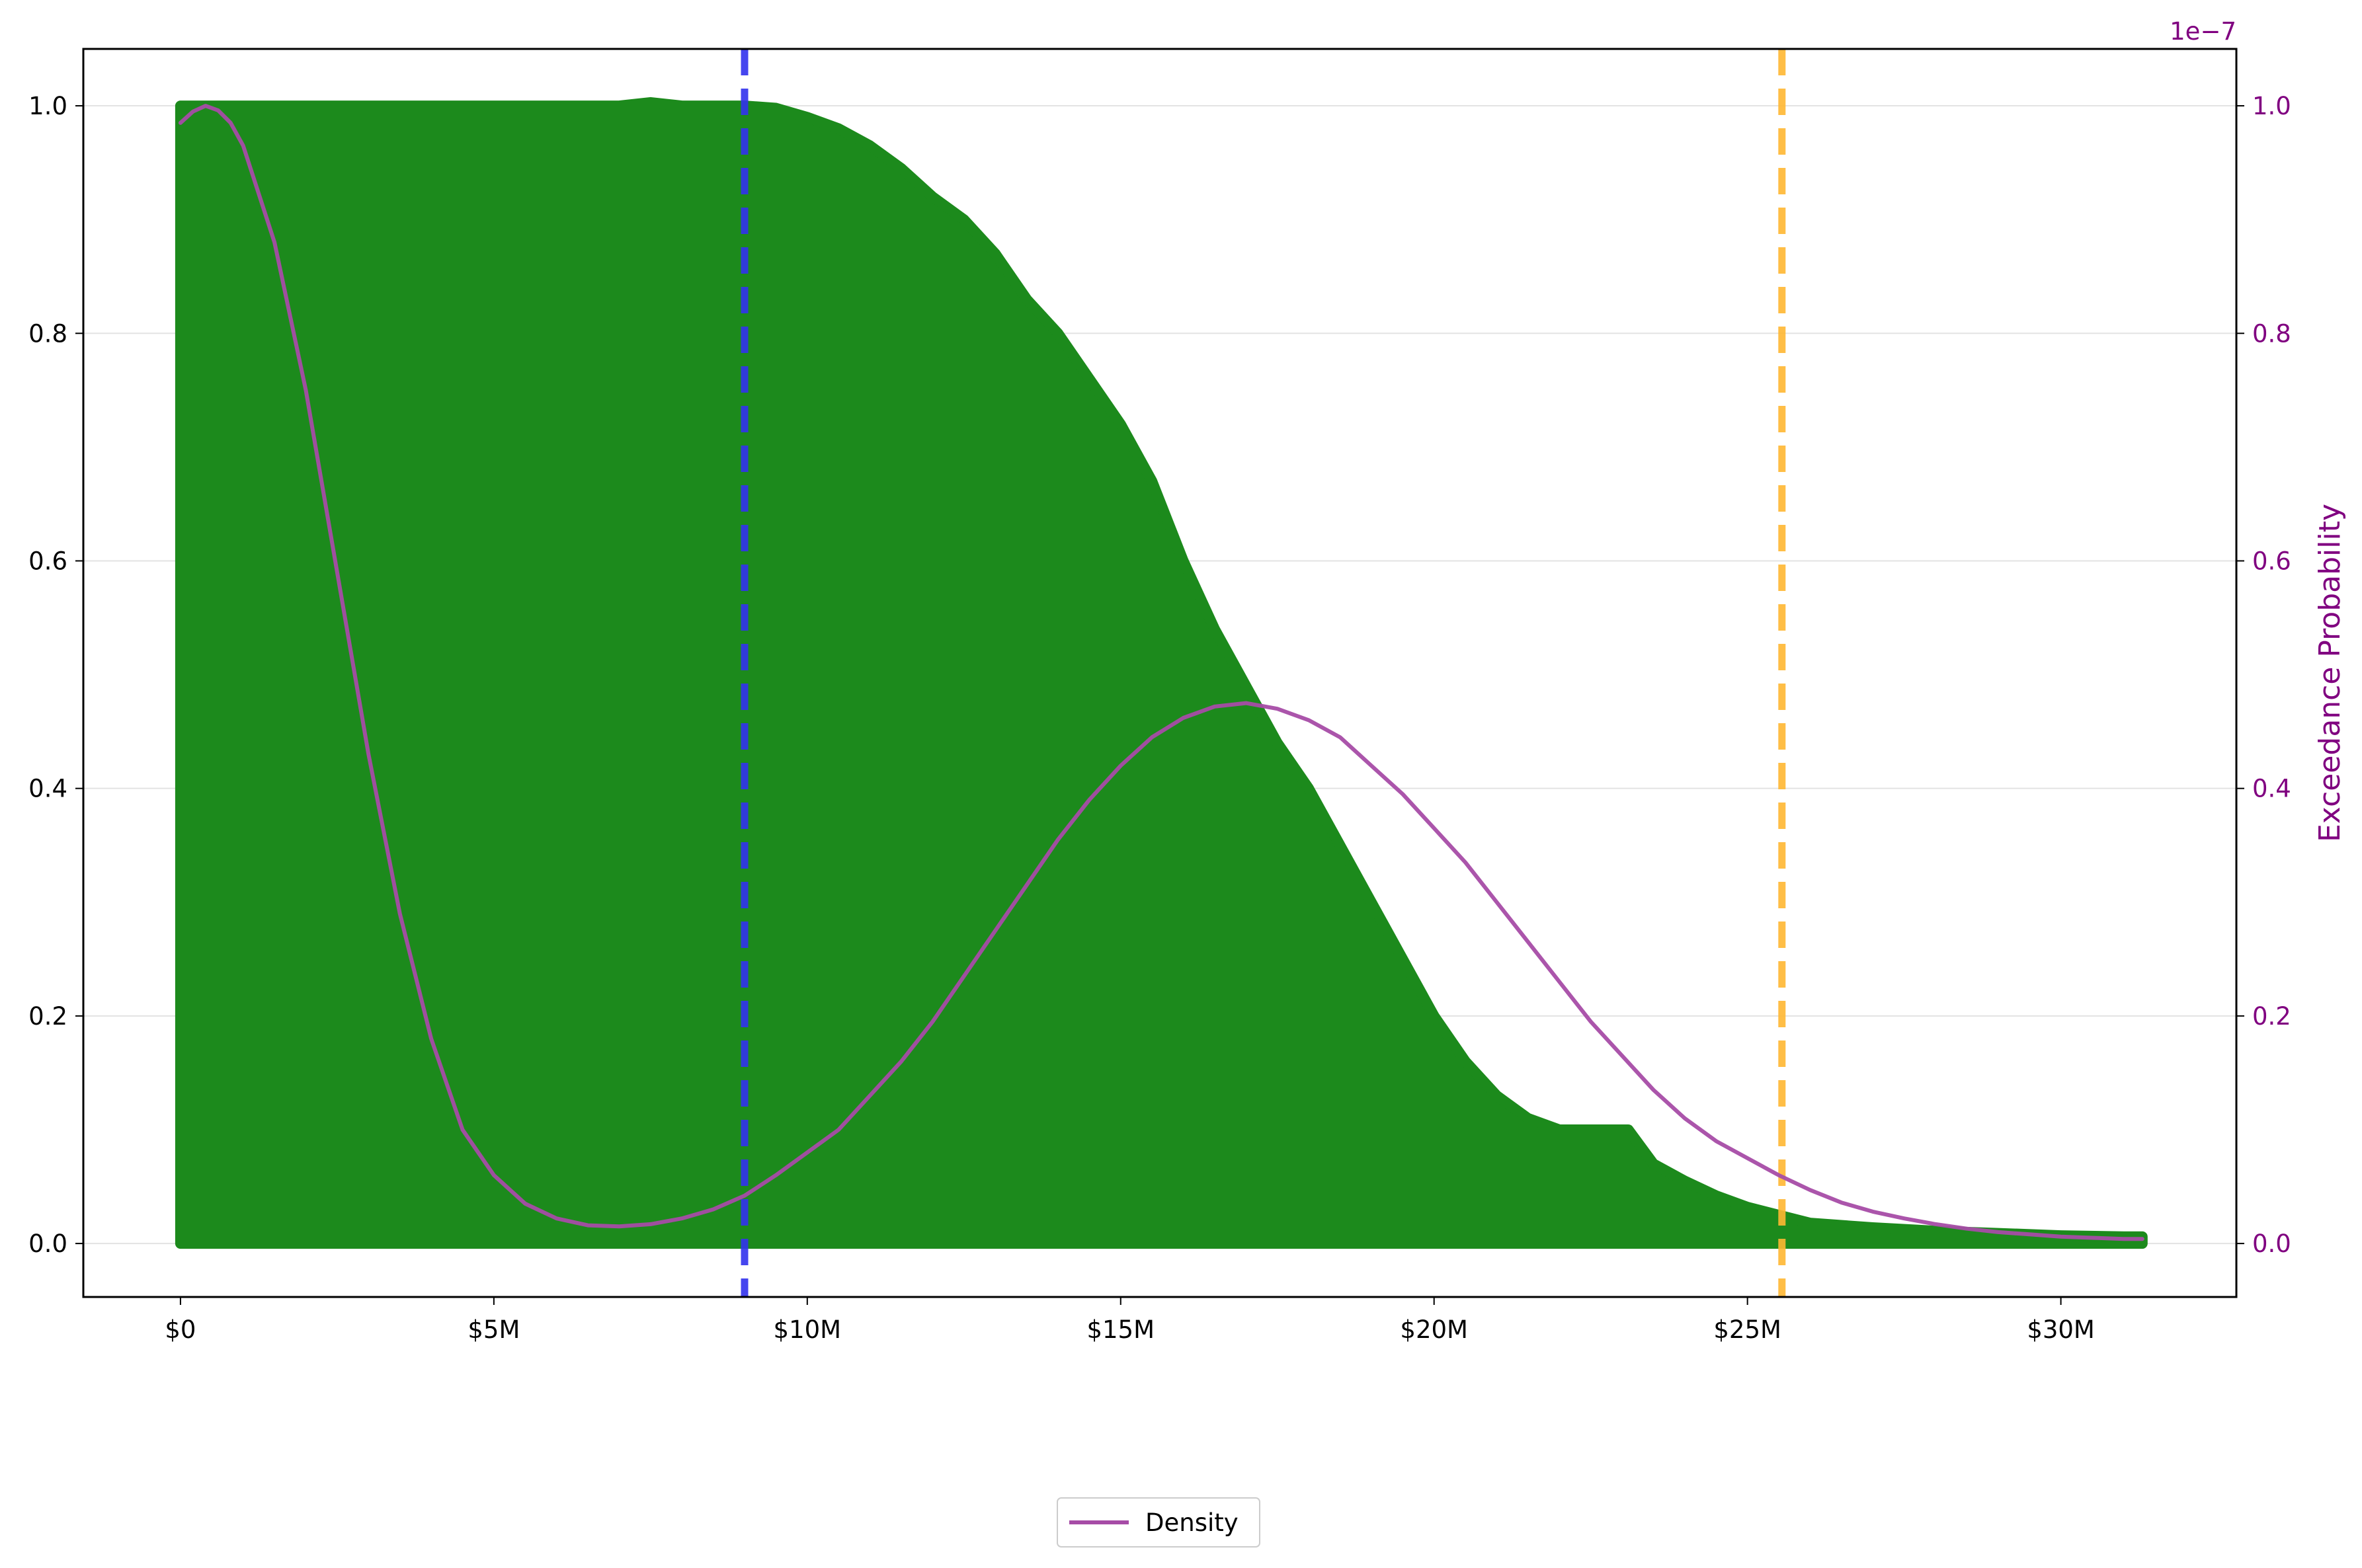  What do you see at coordinates (2271, 561) in the screenshot?
I see `y-right-tick-label-3: 0.6` at bounding box center [2271, 561].